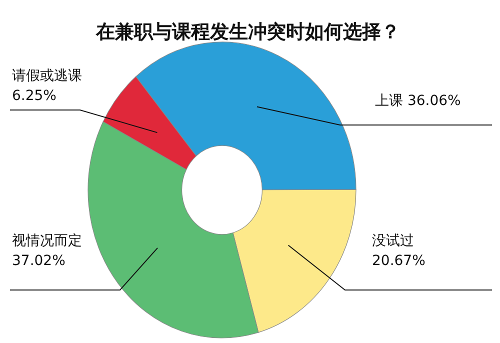 The image size is (500, 343). Describe the element at coordinates (39, 261) in the screenshot. I see `data-label: 37.02%` at that location.